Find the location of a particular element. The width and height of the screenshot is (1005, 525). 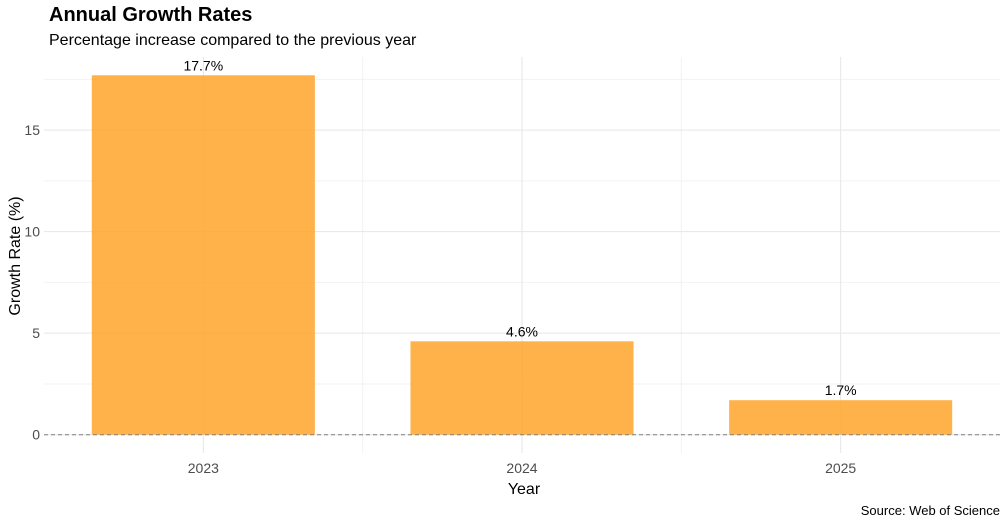

source-caption: Source: Web of Science is located at coordinates (930, 510).